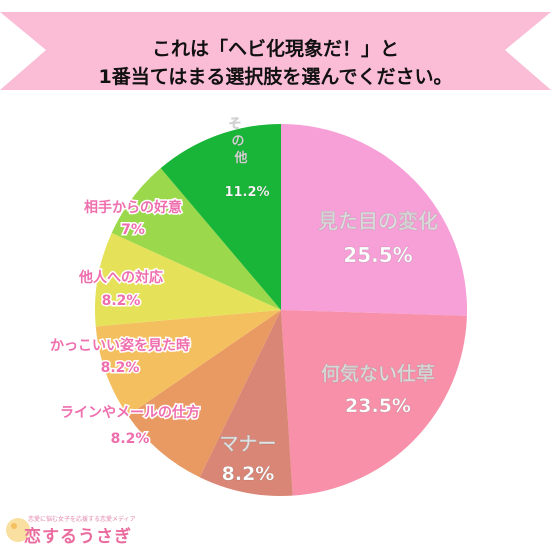  I want to click on slice-label: の, so click(237, 141).